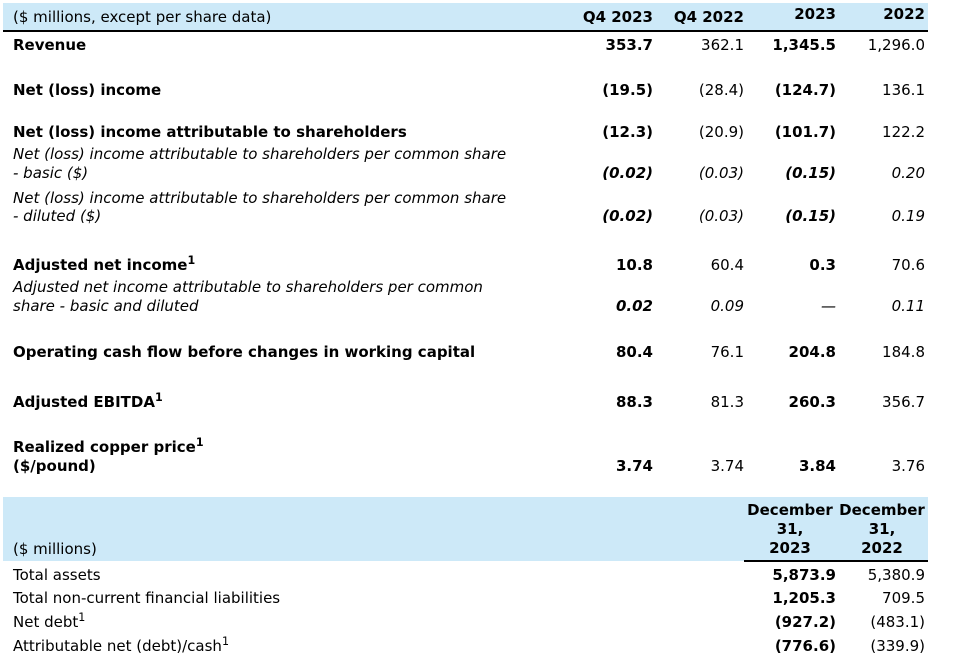 The width and height of the screenshot is (971, 663). Describe the element at coordinates (49, 621) in the screenshot. I see `row-label: Net debt1` at that location.